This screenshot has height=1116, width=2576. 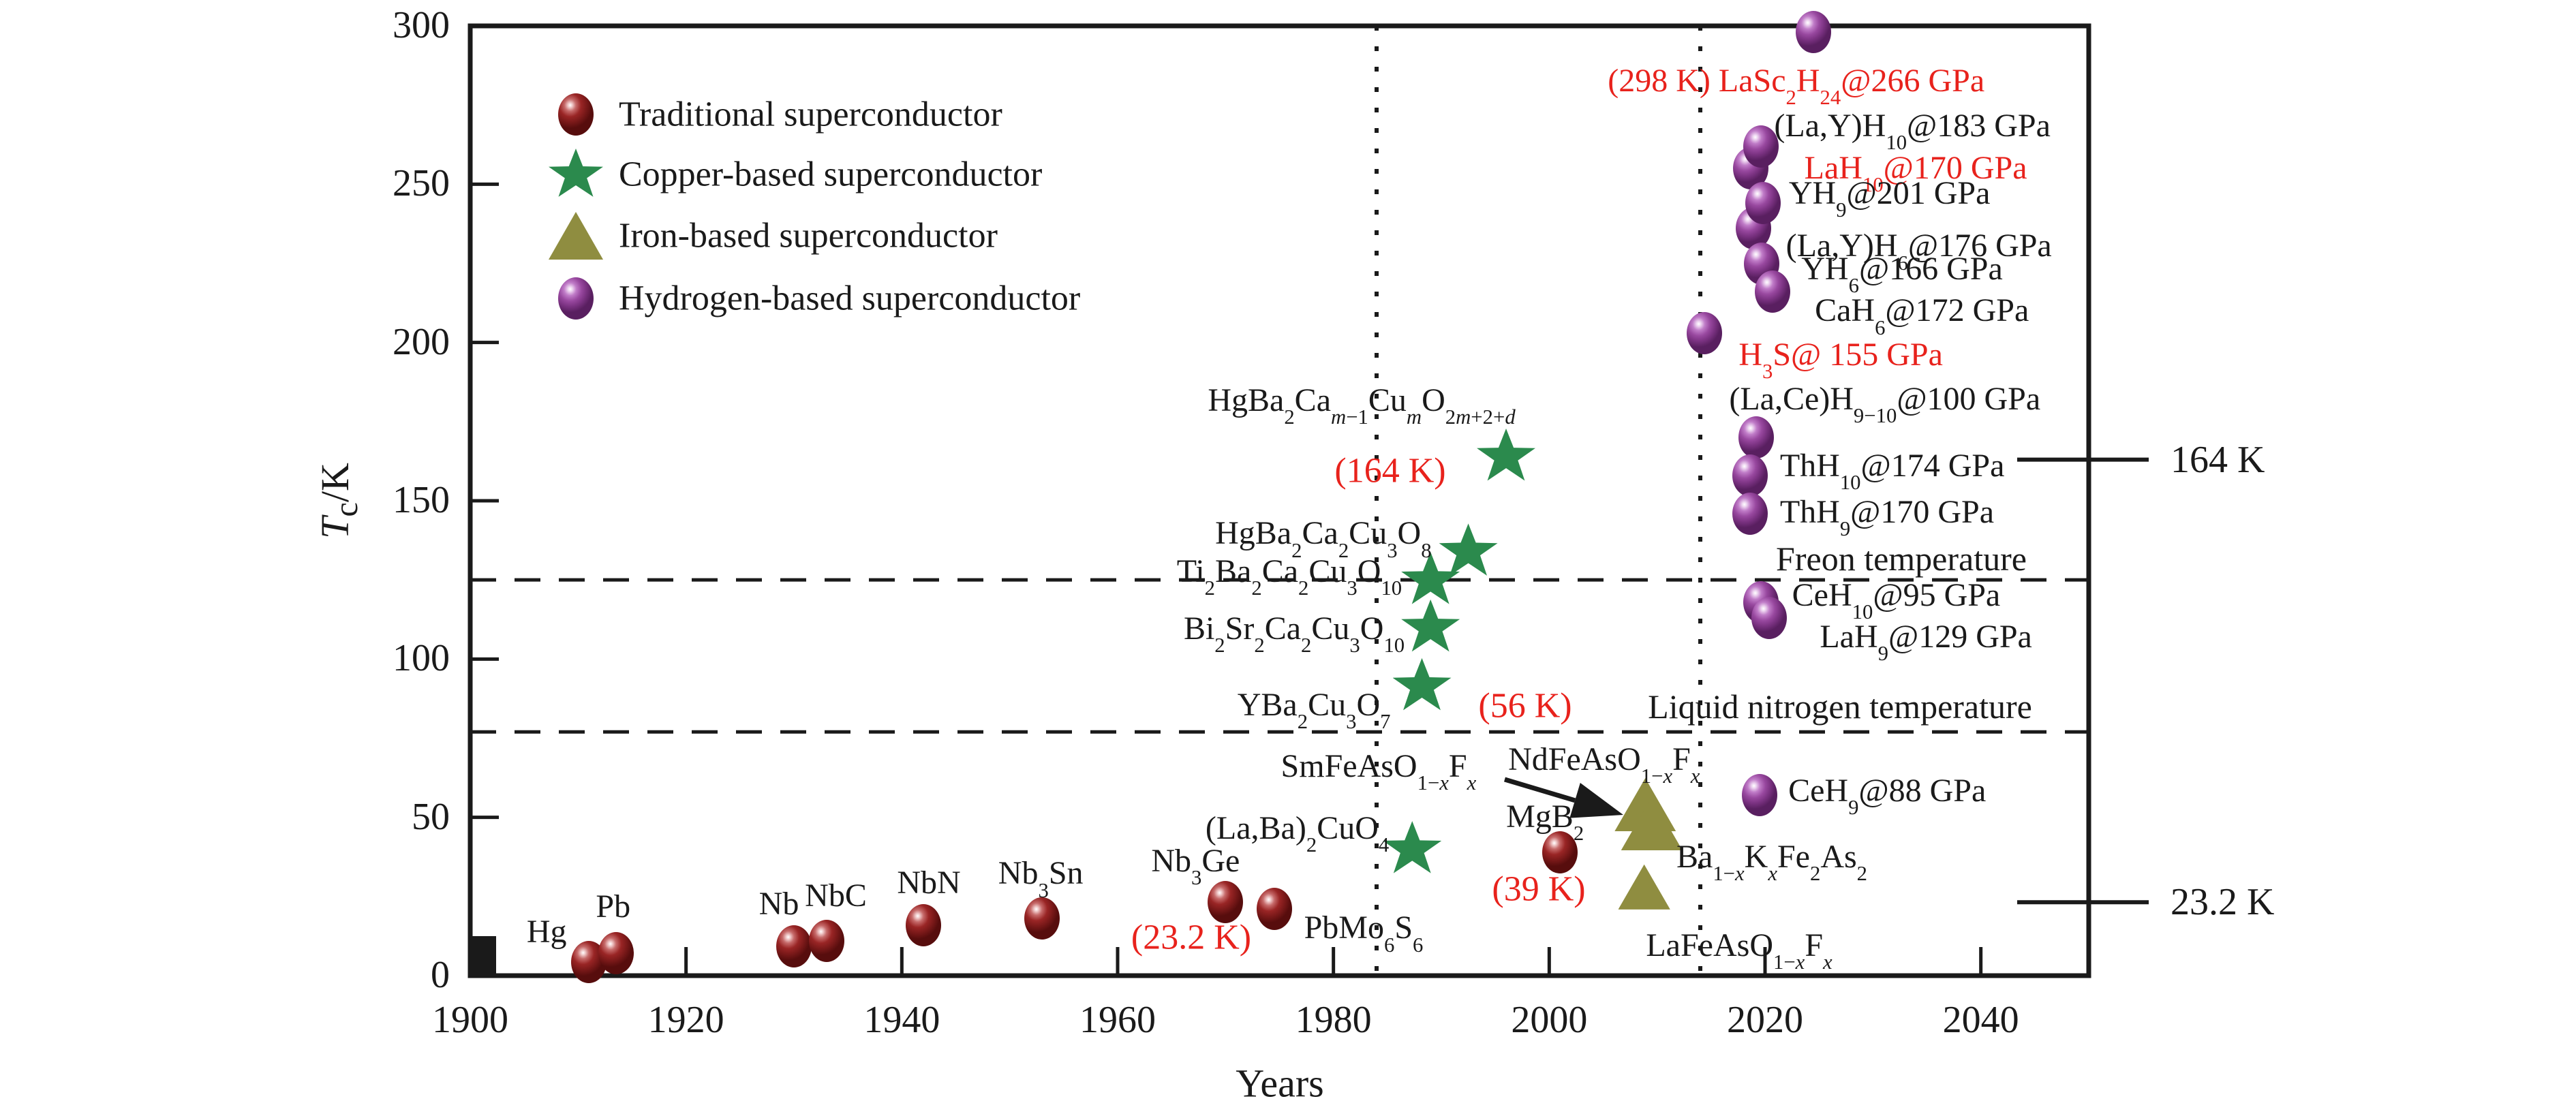 What do you see at coordinates (2223, 903) in the screenshot?
I see `side-marker-label: 23.2 K` at bounding box center [2223, 903].